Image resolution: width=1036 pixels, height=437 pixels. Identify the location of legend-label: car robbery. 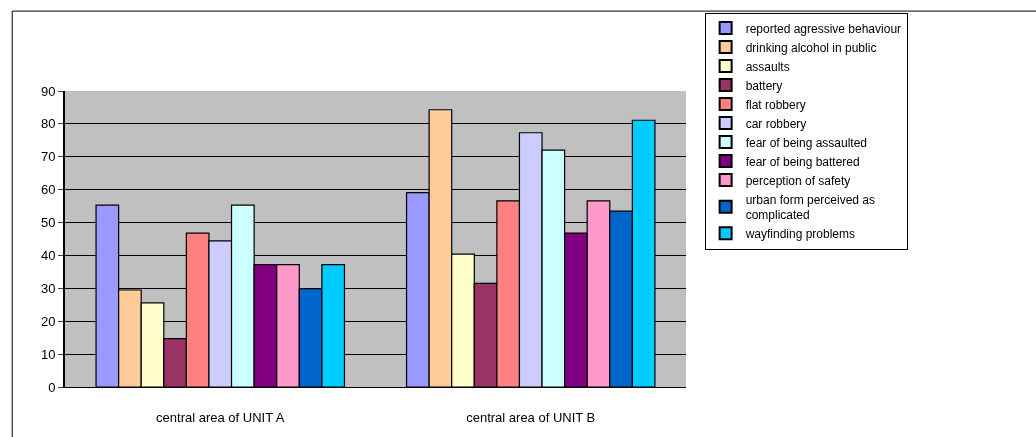
(776, 123).